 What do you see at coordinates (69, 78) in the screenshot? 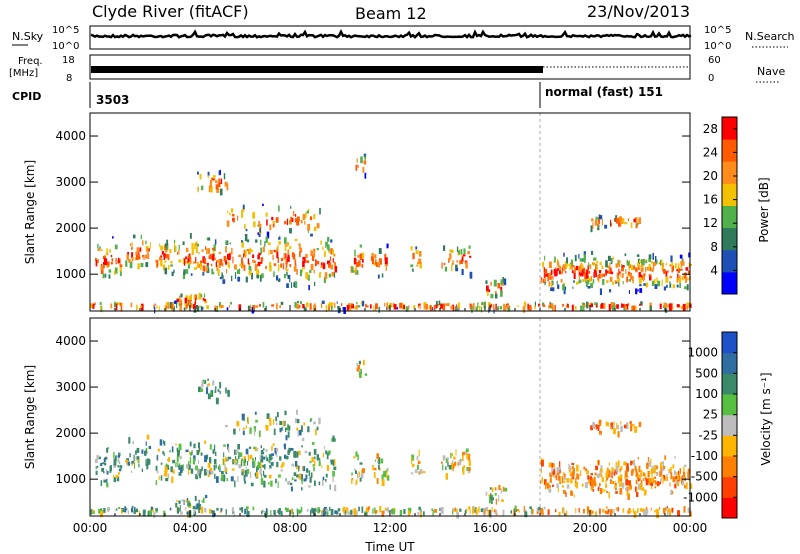
I see `freq-tick-bottom: 8` at bounding box center [69, 78].